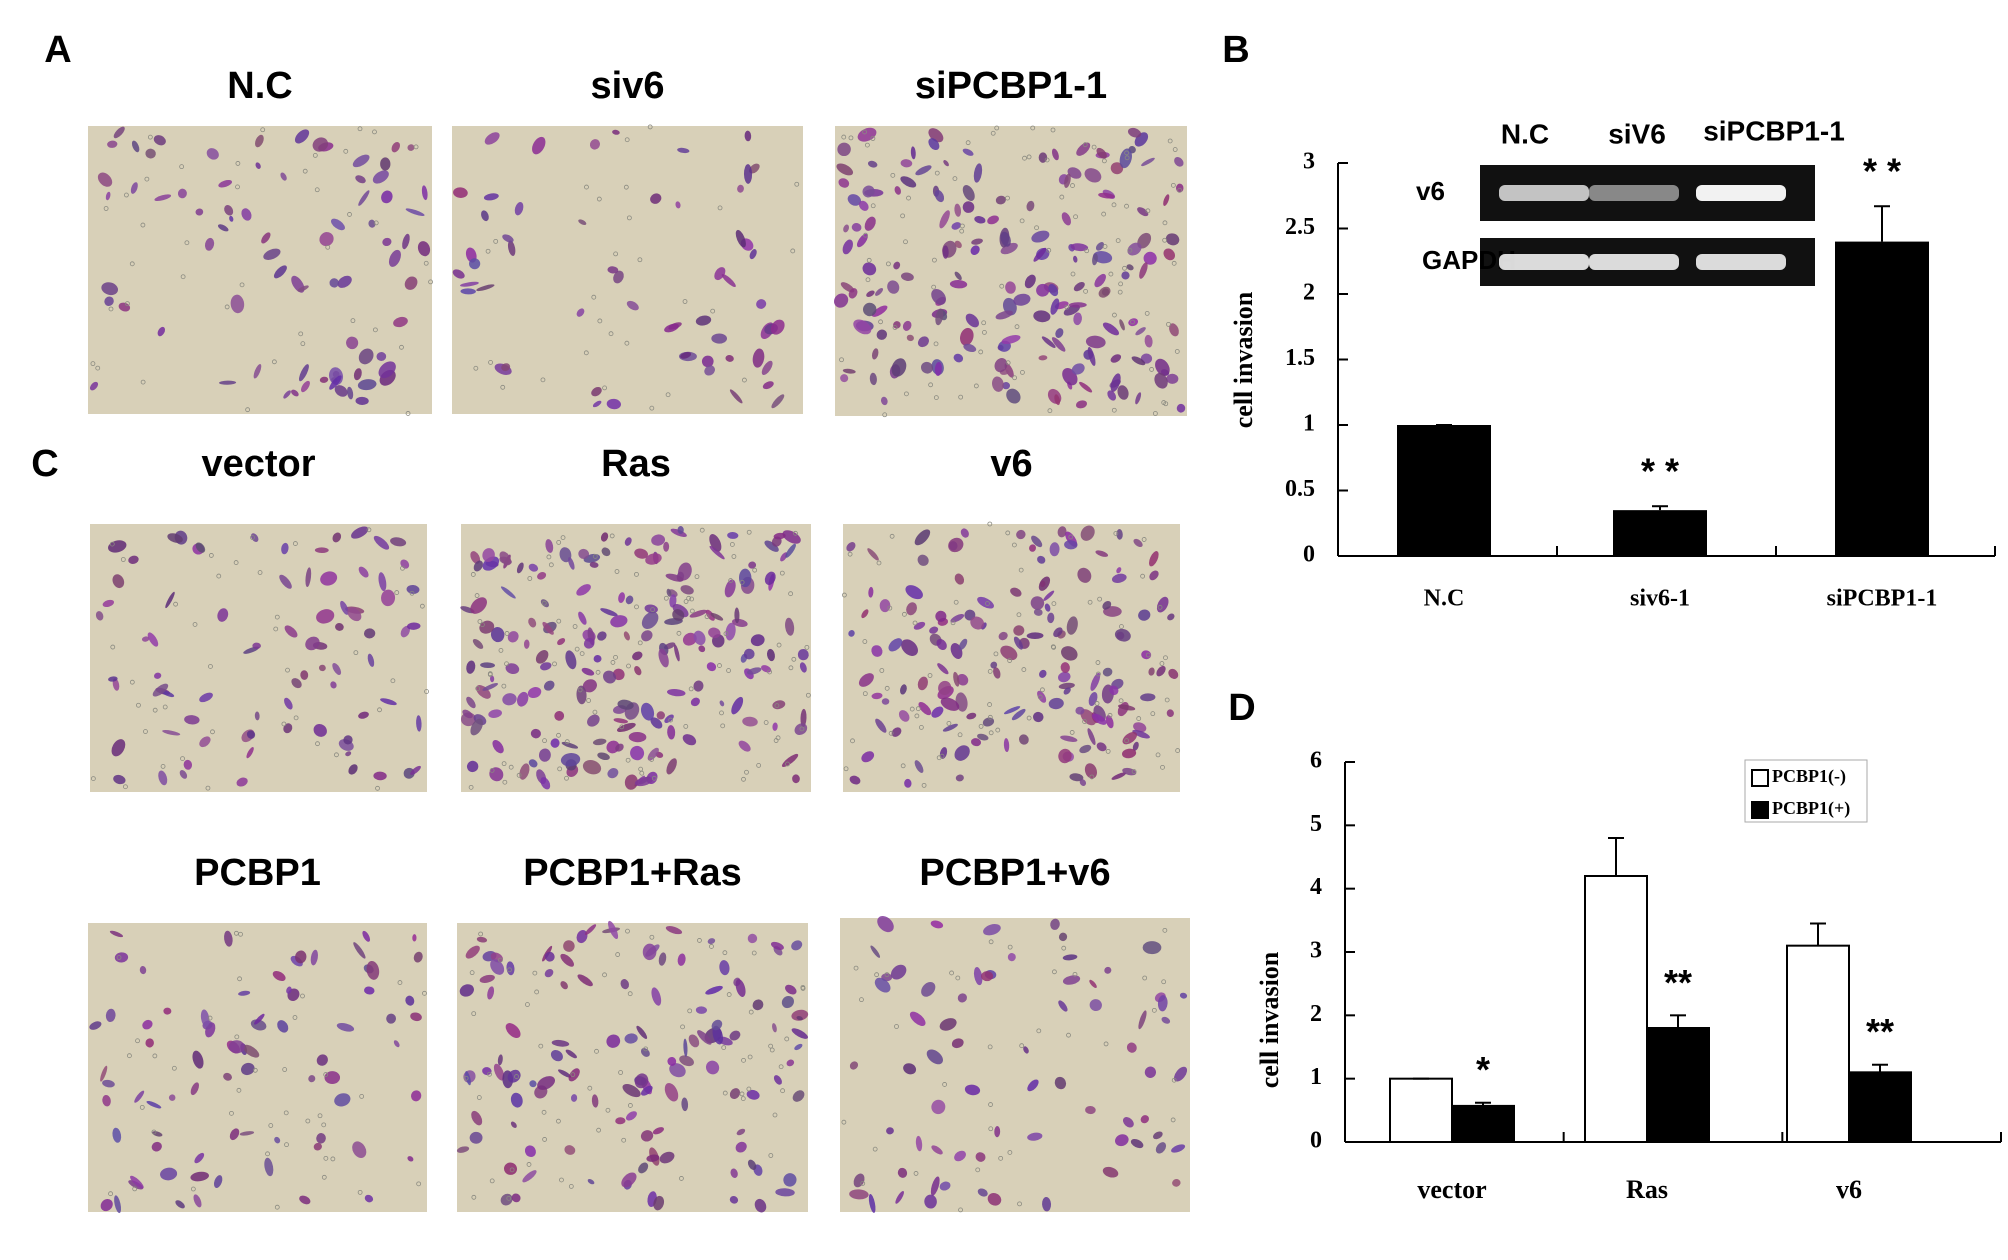 Image resolution: width=2008 pixels, height=1260 pixels. What do you see at coordinates (1760, 778) in the screenshot?
I see `legend-swatch` at bounding box center [1760, 778].